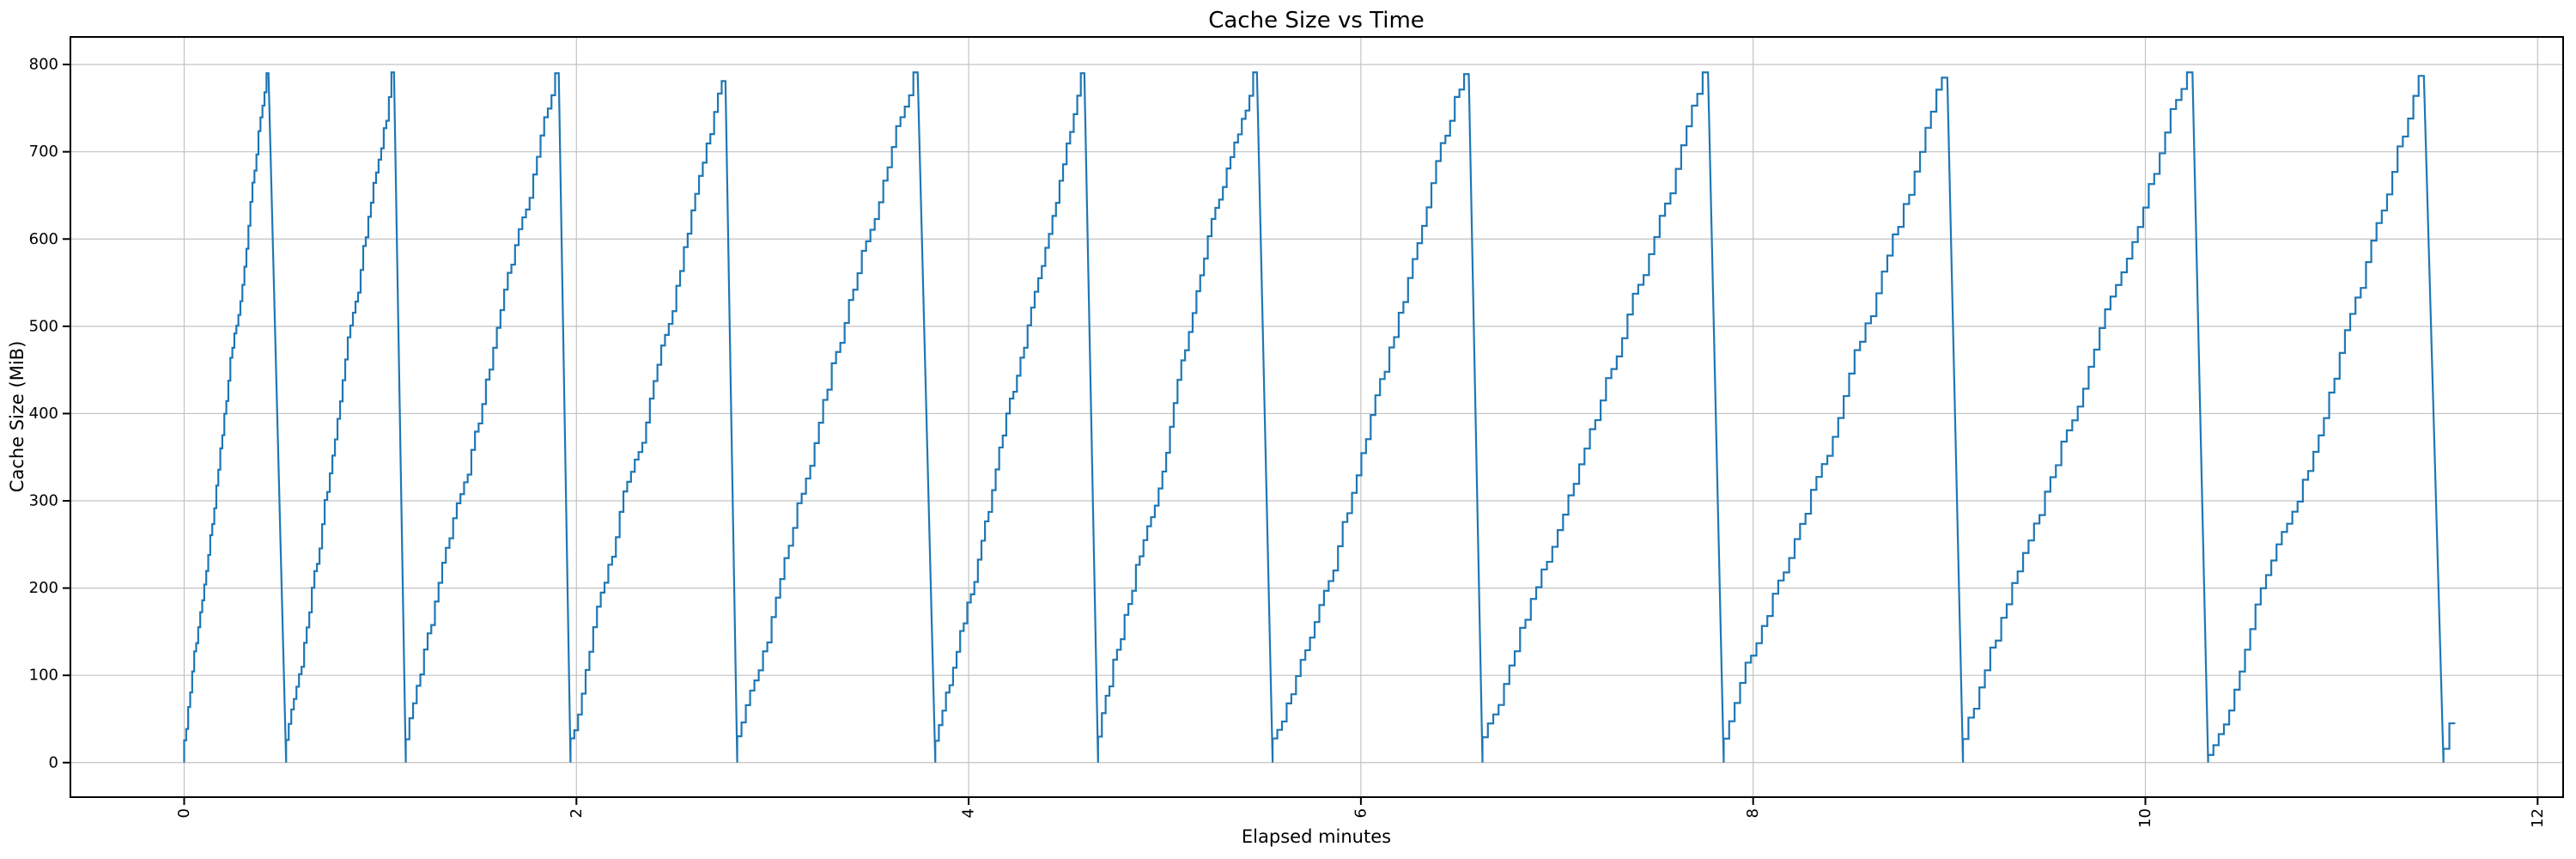 The width and height of the screenshot is (2576, 859). Describe the element at coordinates (577, 813) in the screenshot. I see `x-tick-label: 2` at that location.